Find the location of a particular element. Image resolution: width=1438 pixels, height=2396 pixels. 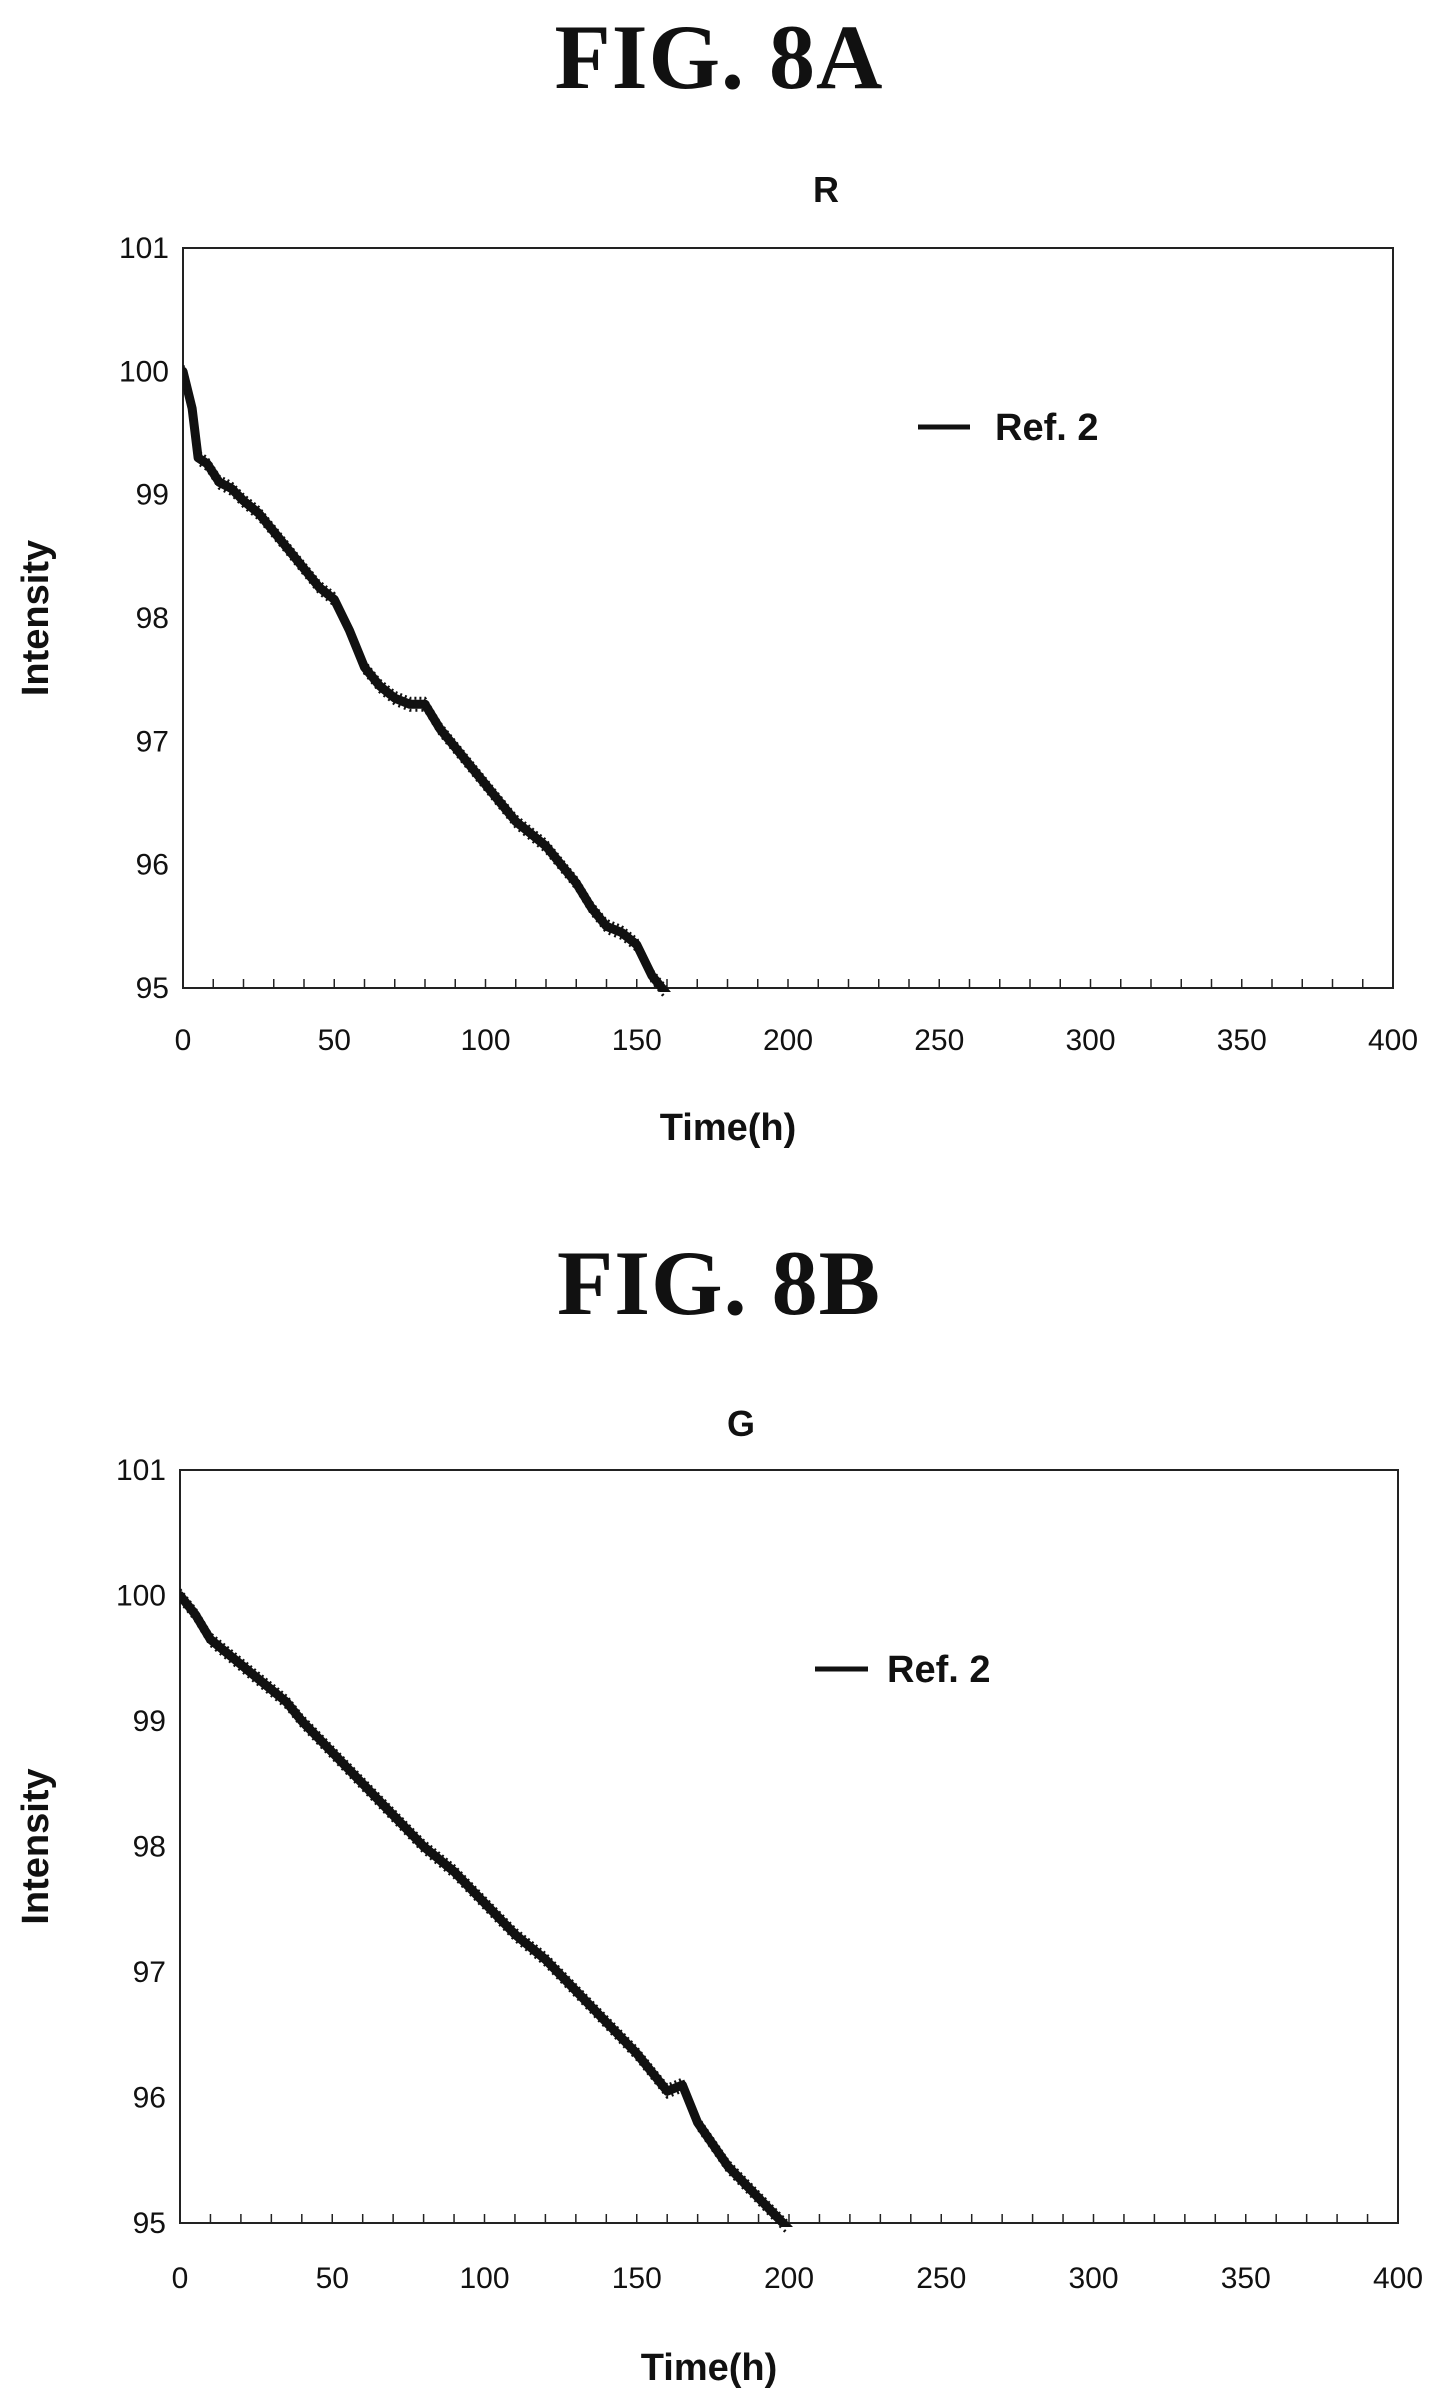

chart-title: R is located at coordinates (826, 189).